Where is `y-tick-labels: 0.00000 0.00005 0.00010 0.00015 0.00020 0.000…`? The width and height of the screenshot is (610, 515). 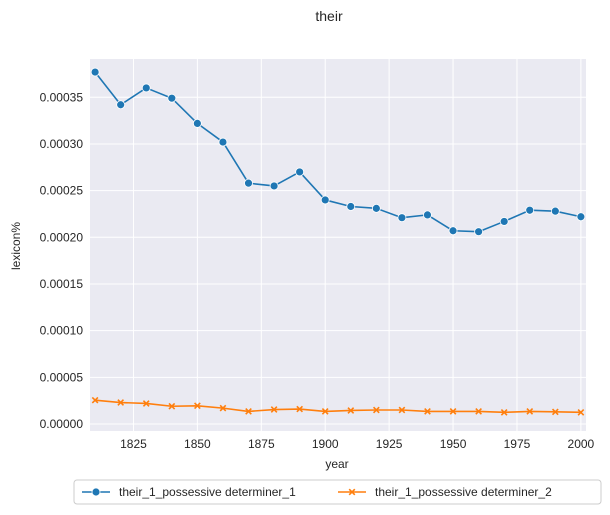
y-tick-labels: 0.00000 0.00005 0.00010 0.00015 0.00020 0.000… is located at coordinates (62, 260).